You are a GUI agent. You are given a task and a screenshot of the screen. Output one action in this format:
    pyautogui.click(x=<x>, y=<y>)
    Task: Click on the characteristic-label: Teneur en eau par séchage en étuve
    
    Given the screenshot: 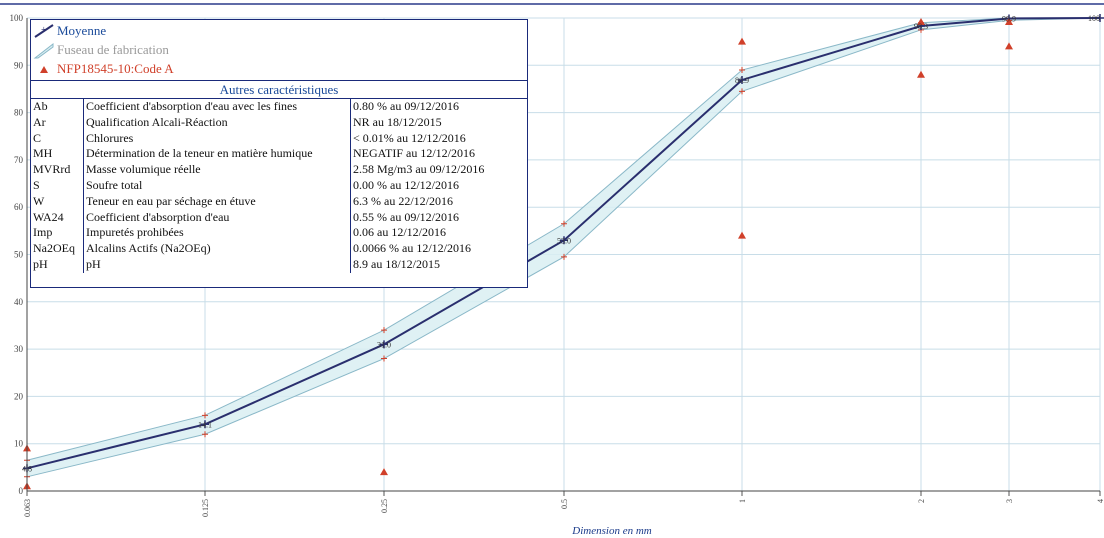 What is the action you would take?
    pyautogui.click(x=217, y=201)
    